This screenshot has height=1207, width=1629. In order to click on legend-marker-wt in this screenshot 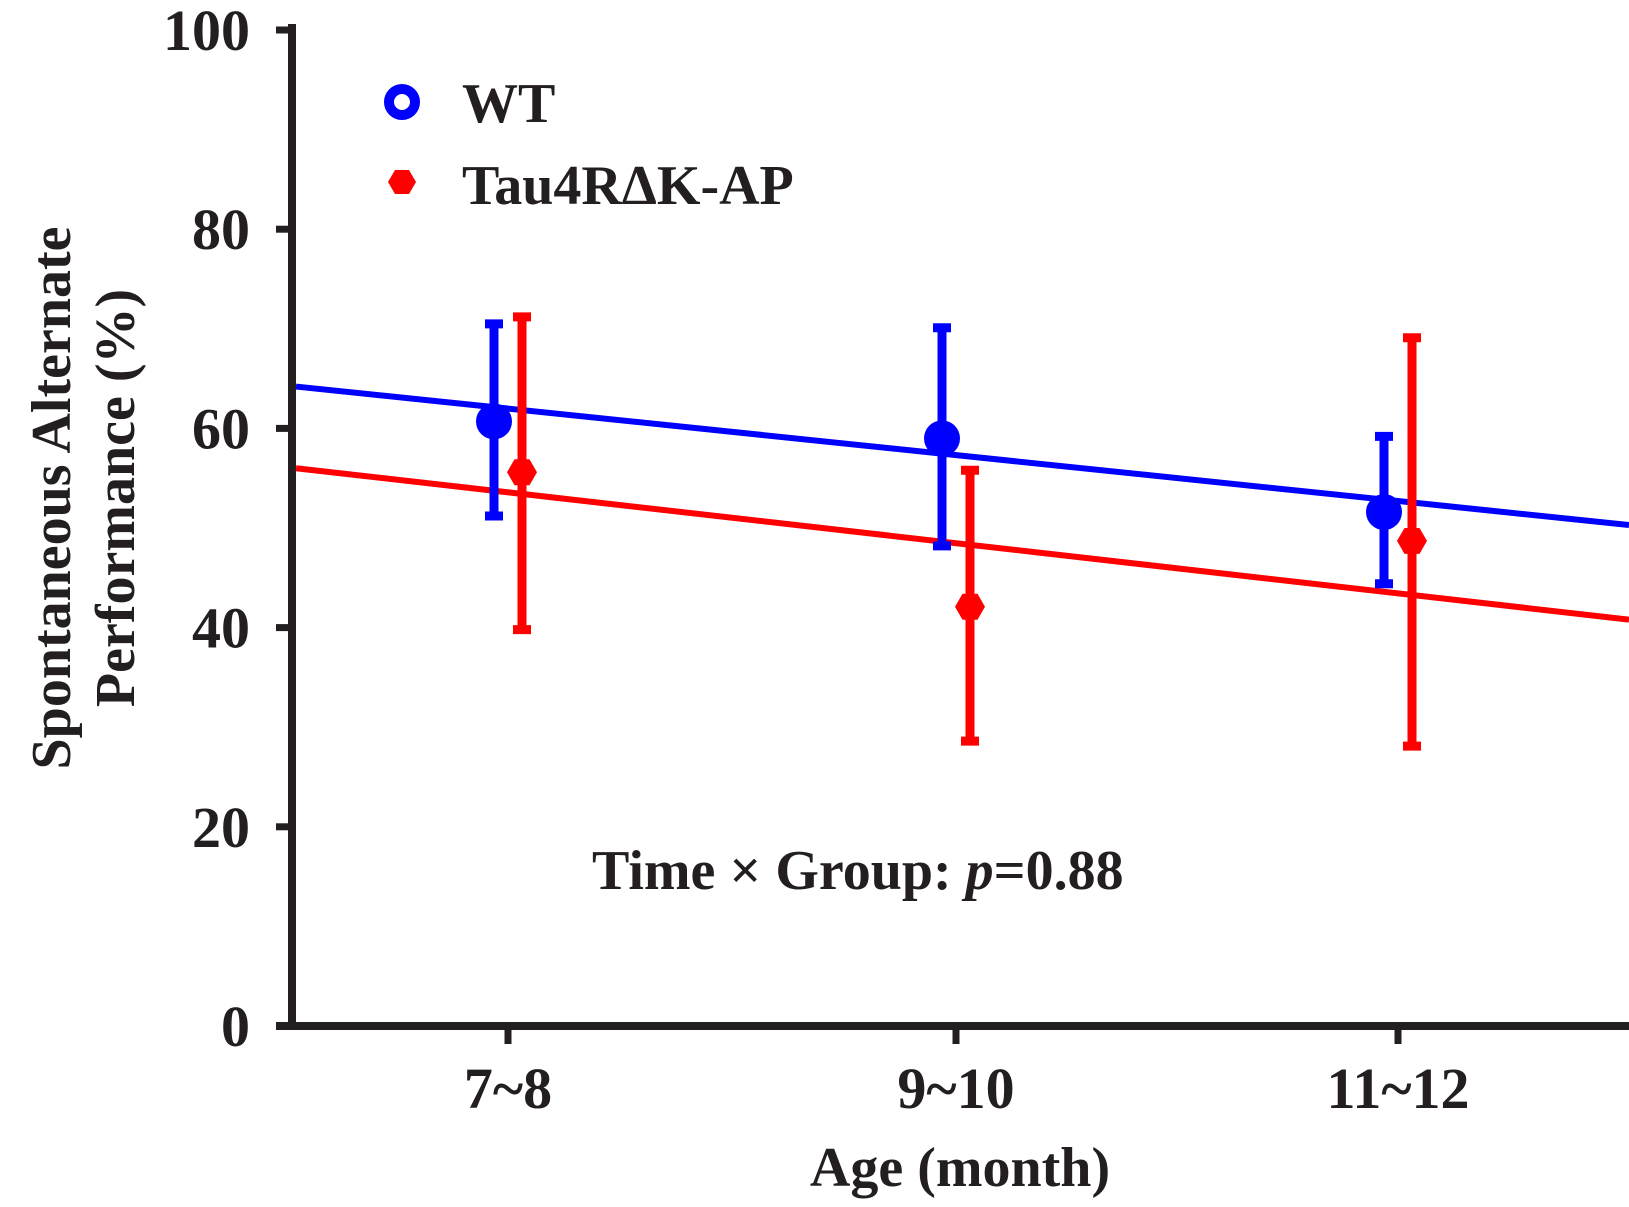, I will do `click(402, 102)`.